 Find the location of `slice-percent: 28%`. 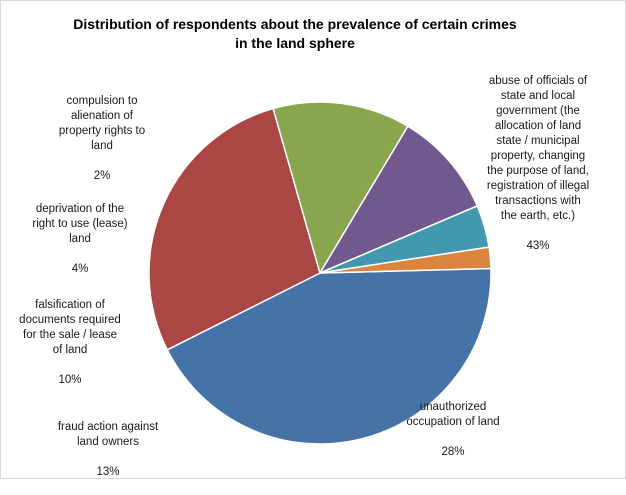

slice-percent: 28% is located at coordinates (453, 452).